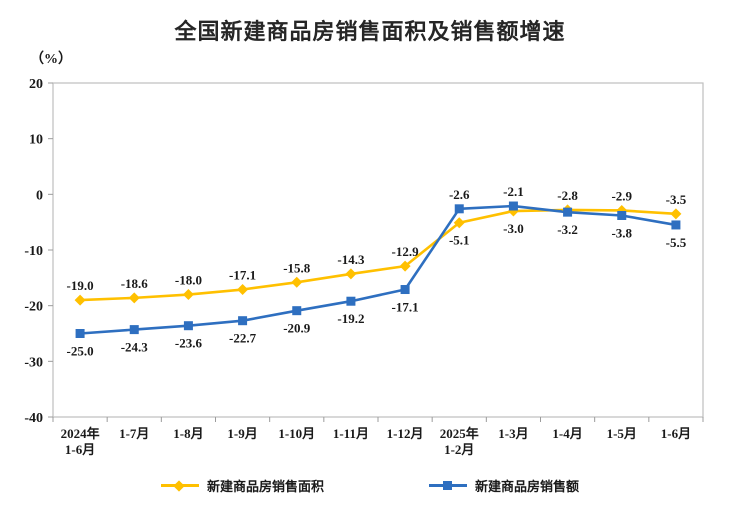 Image resolution: width=740 pixels, height=512 pixels. What do you see at coordinates (80, 351) in the screenshot?
I see `data-label: -25.0` at bounding box center [80, 351].